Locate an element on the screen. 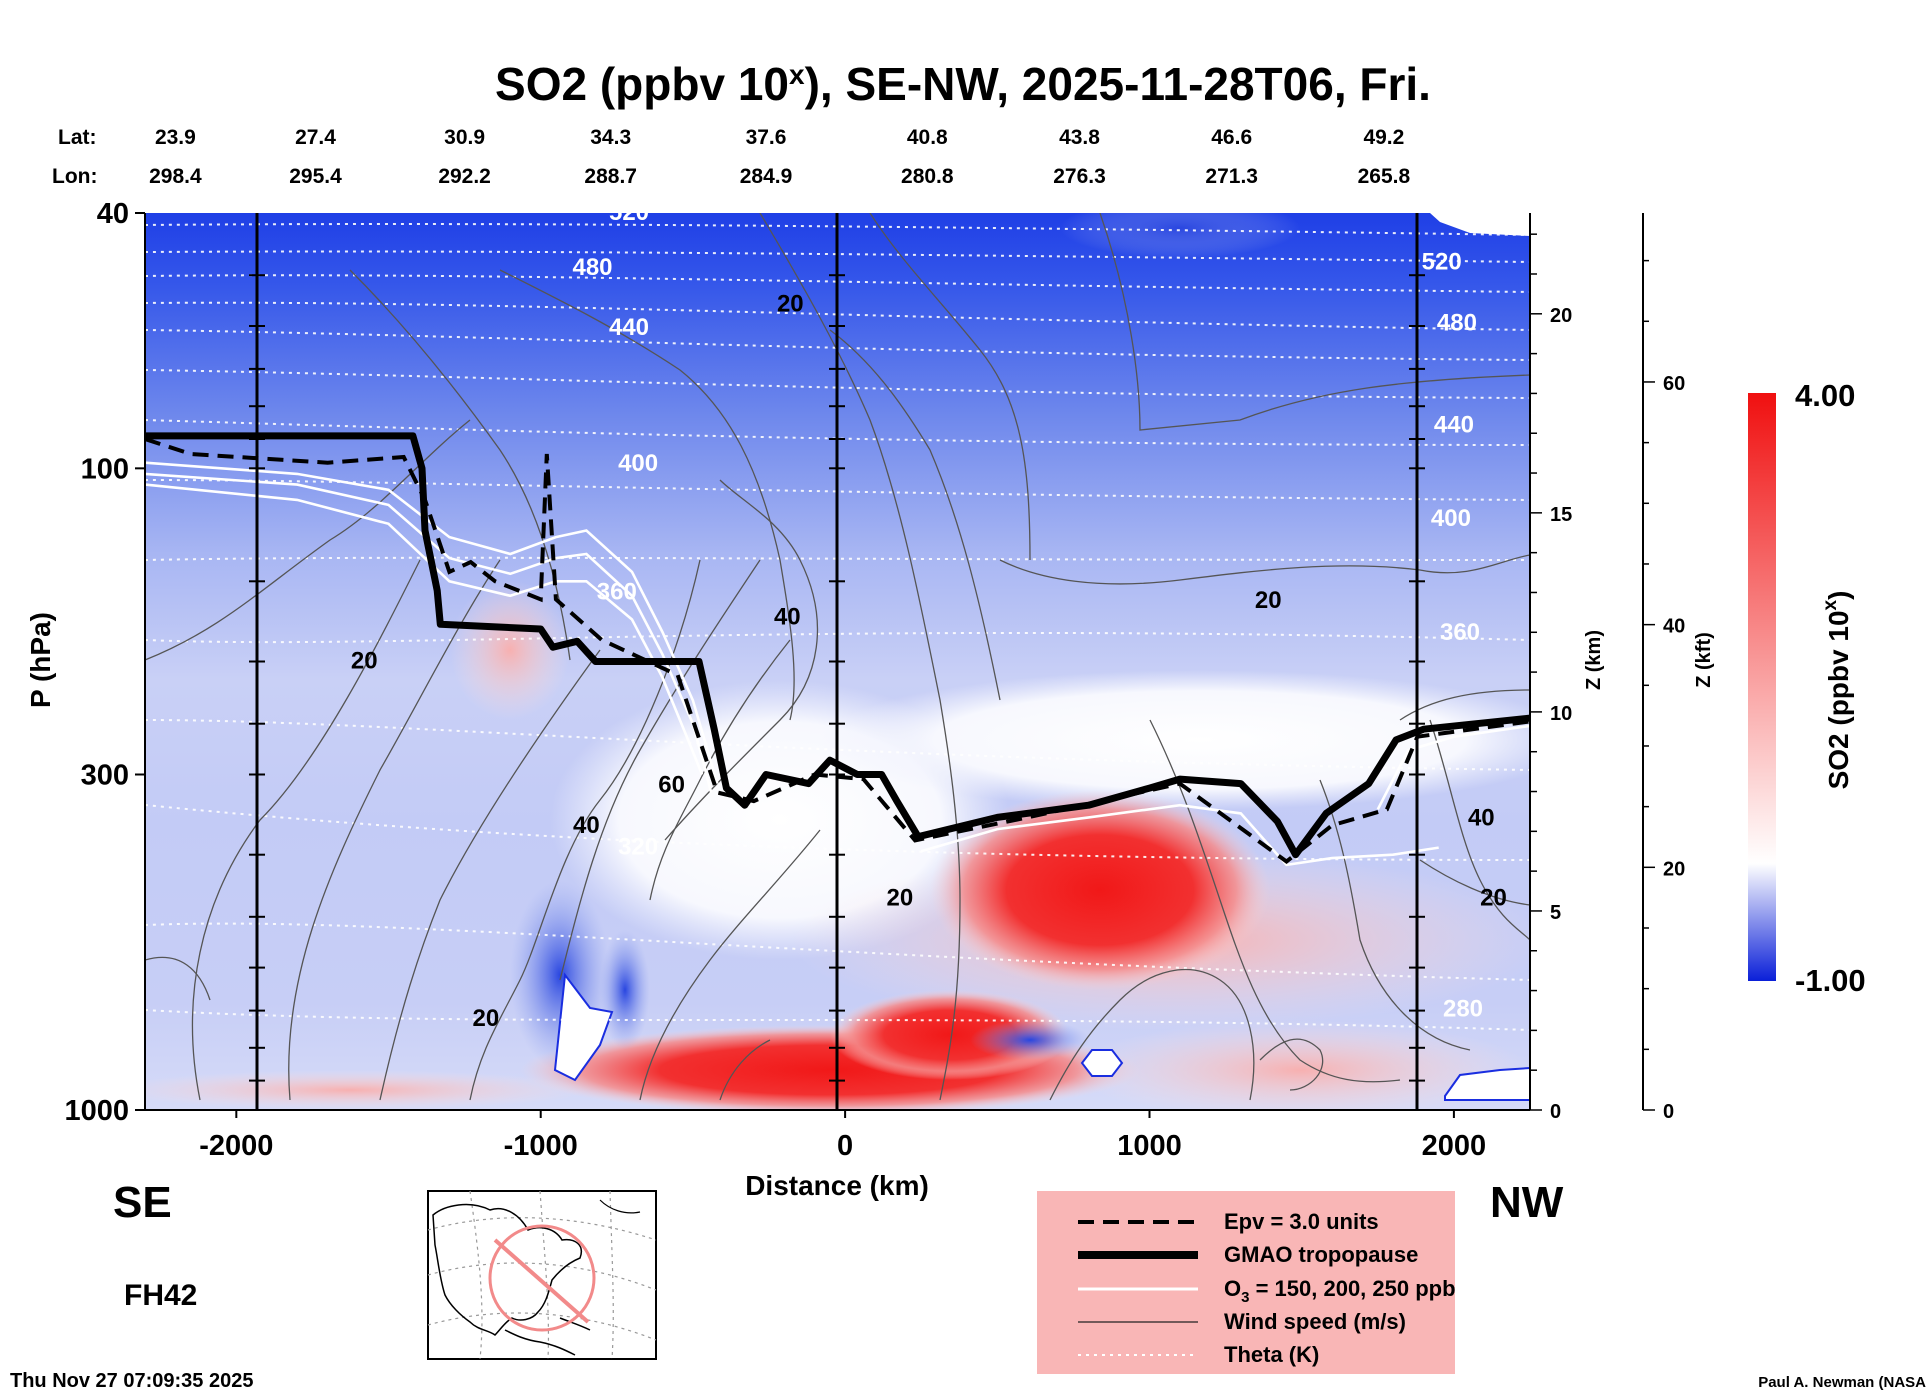 The width and height of the screenshot is (1926, 1394). lat-label: 46.6 is located at coordinates (1231, 137).